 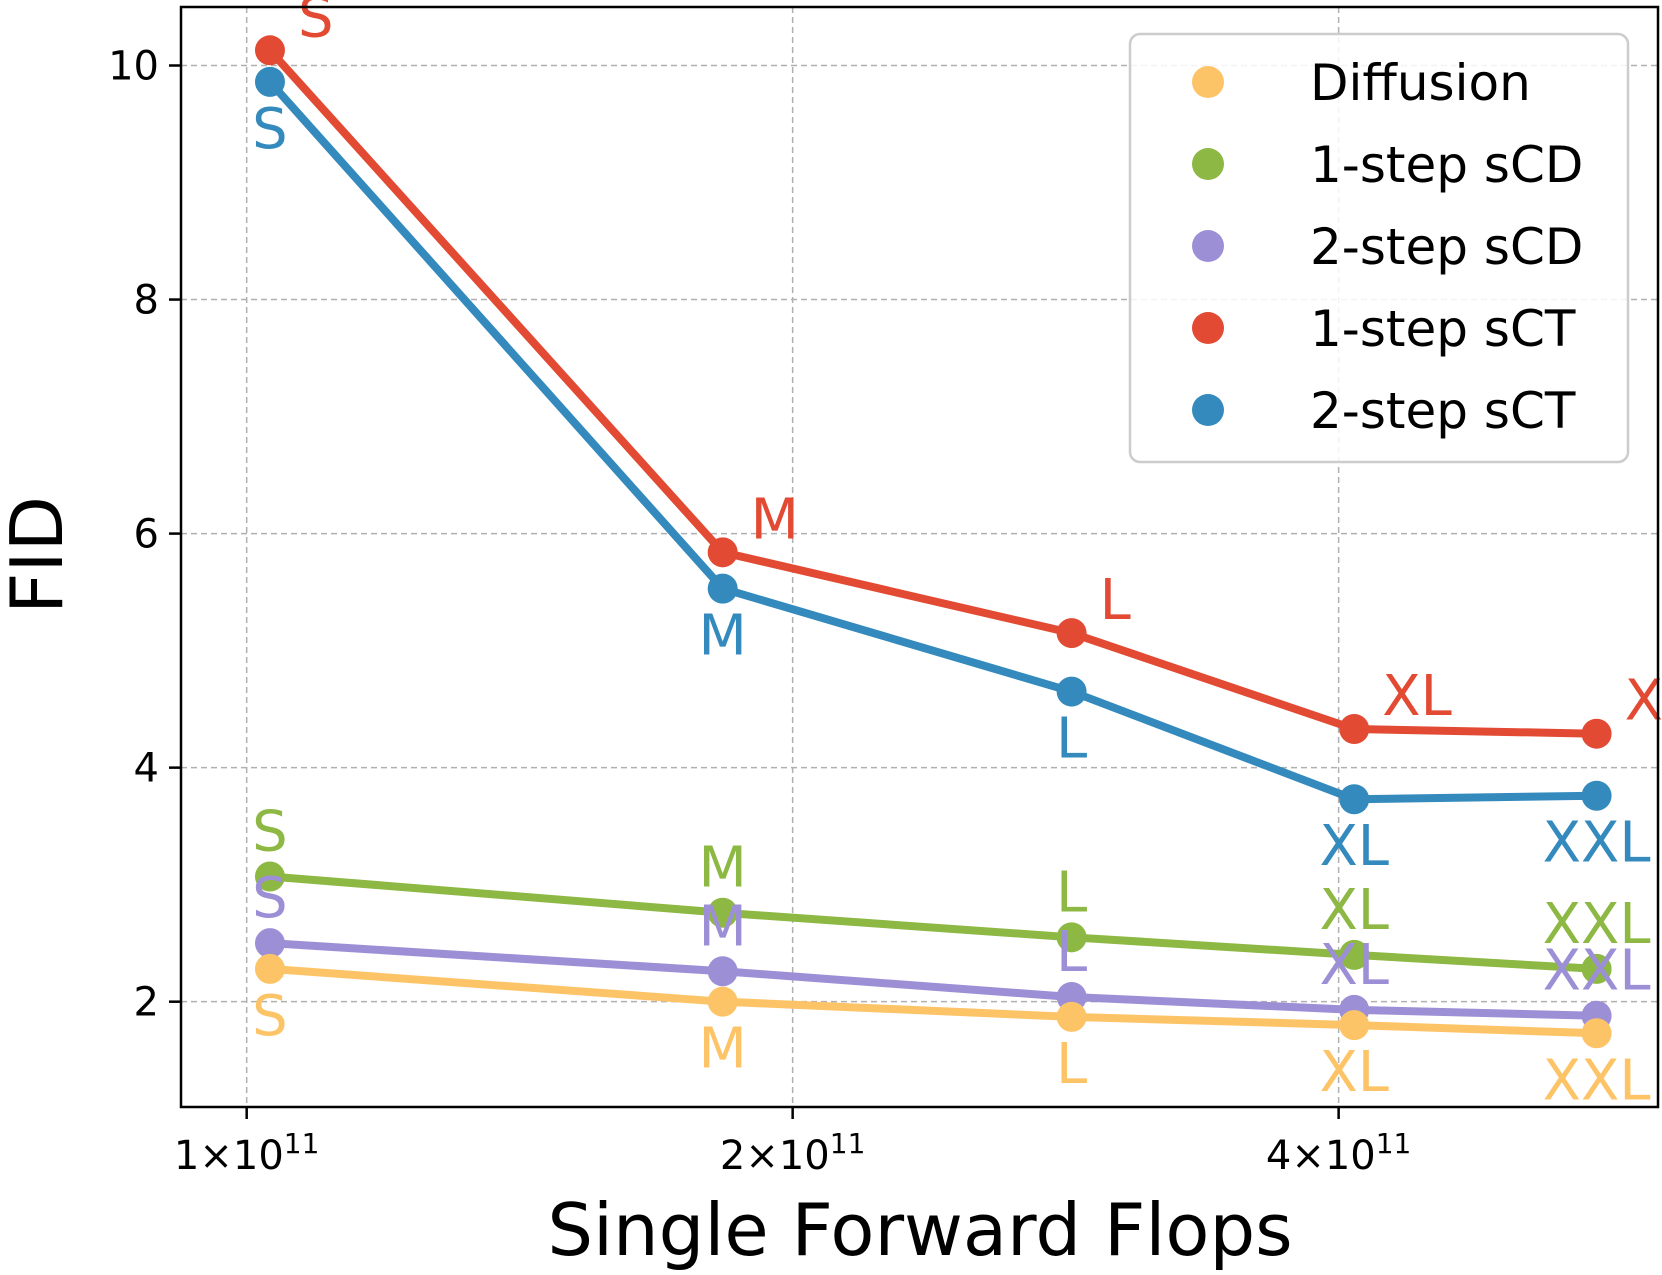 I want to click on x-tick-label: 1×10¹¹, so click(x=247, y=1153).